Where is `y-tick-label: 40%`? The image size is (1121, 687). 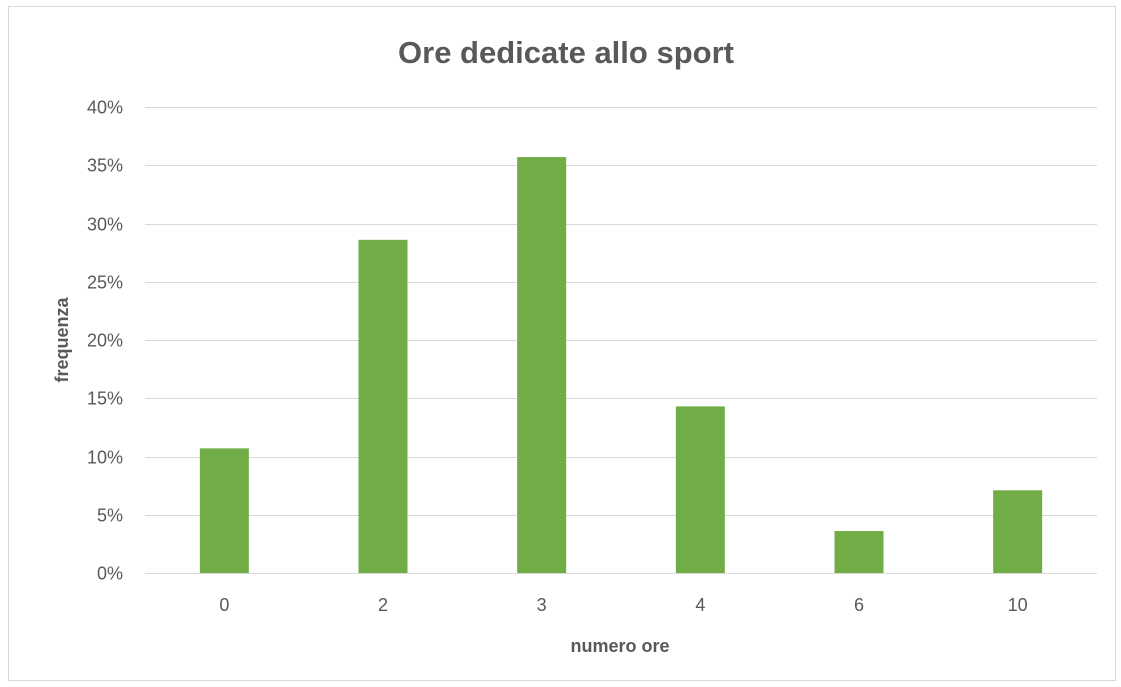
y-tick-label: 40% is located at coordinates (105, 108).